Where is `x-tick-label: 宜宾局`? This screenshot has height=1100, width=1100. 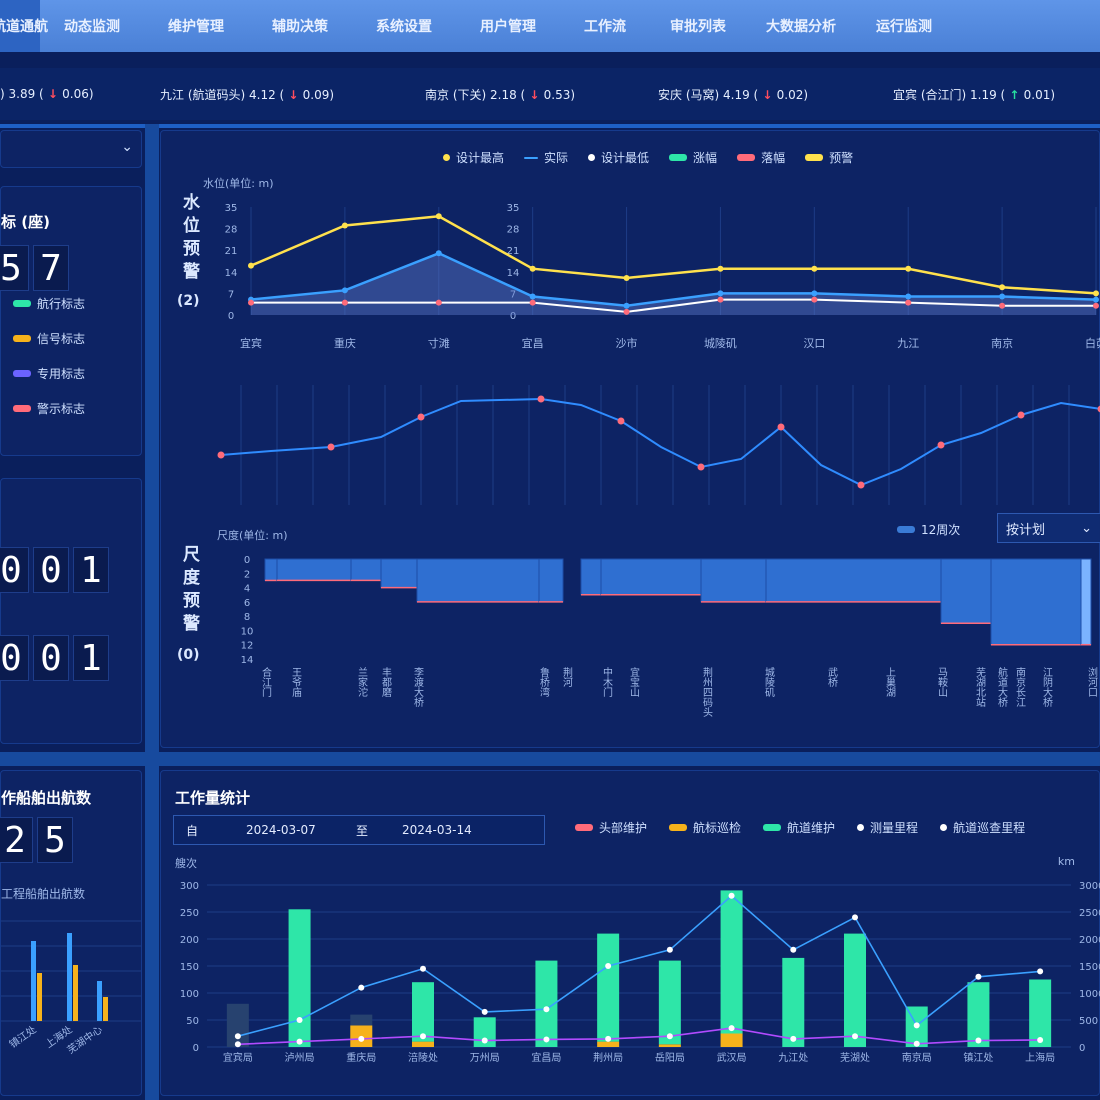 x-tick-label: 宜宾局 is located at coordinates (238, 1057).